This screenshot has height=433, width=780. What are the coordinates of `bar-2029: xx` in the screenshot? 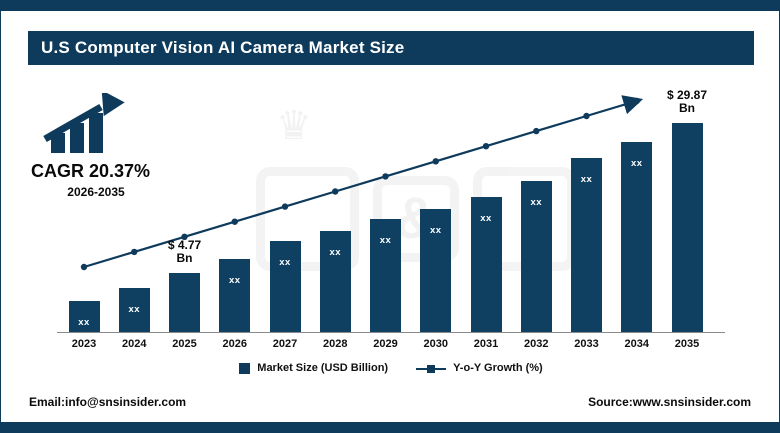 It's located at (385, 275).